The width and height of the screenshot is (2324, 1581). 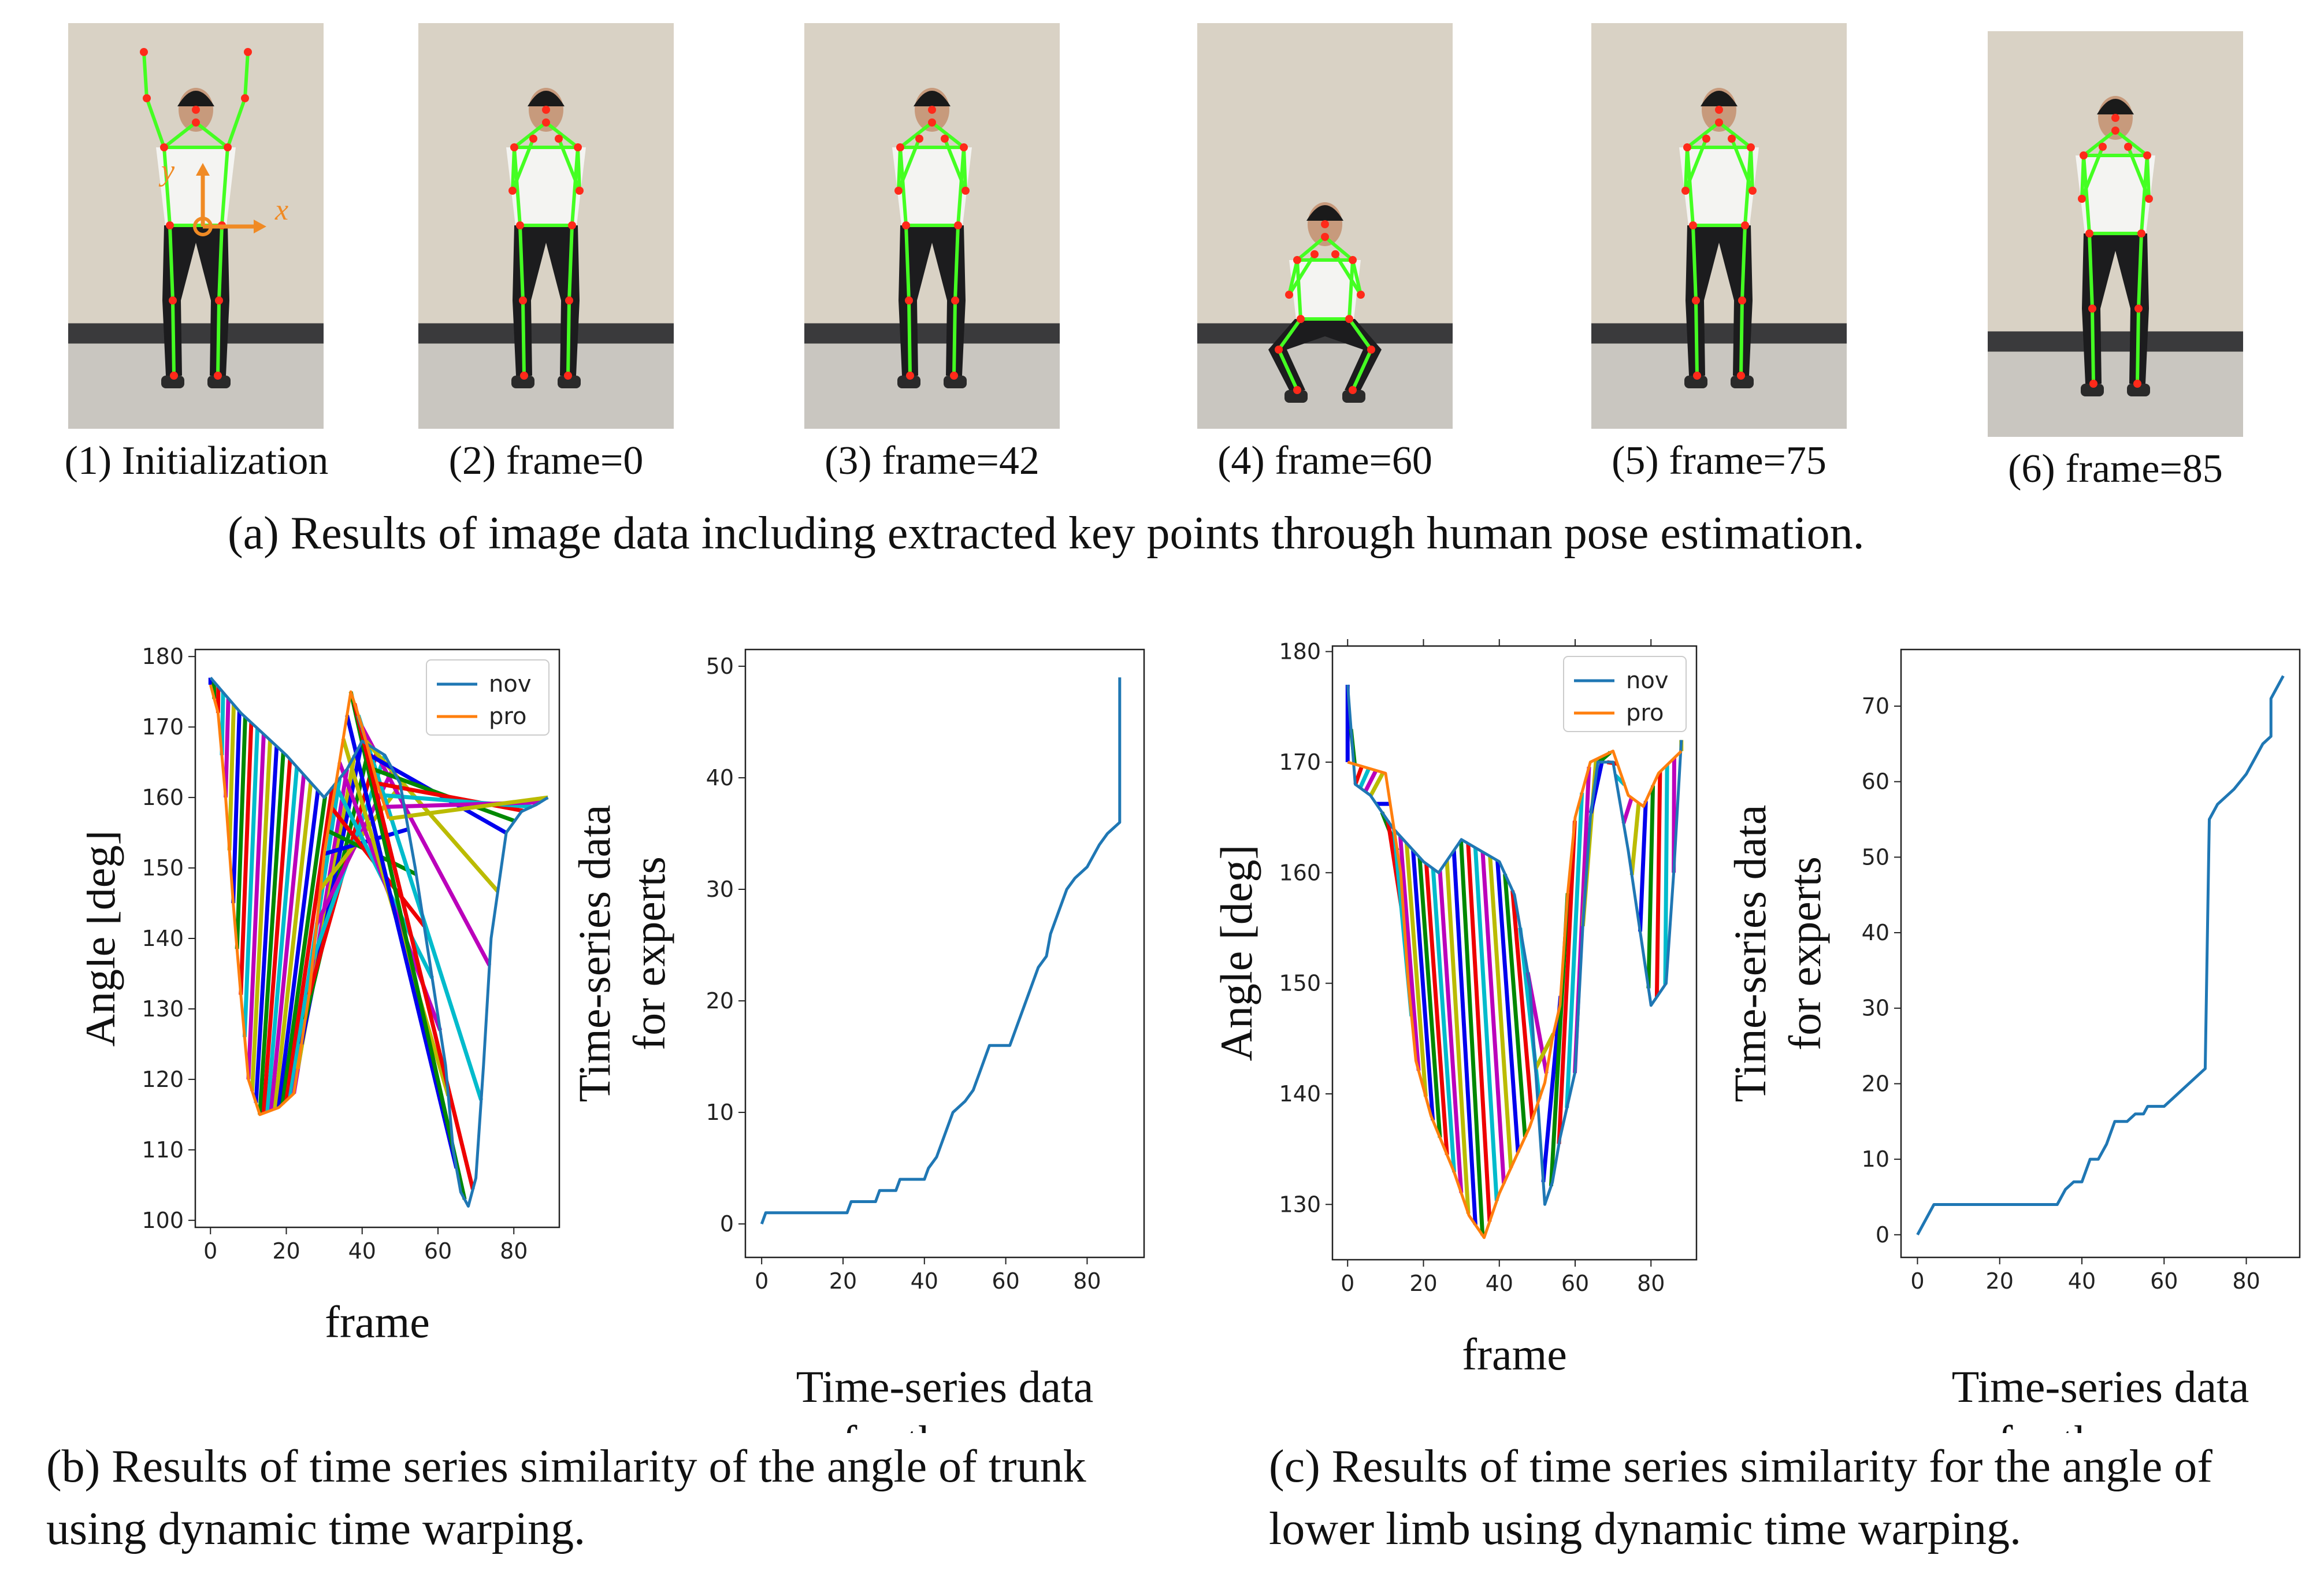 I want to click on photo-caption-1: (1) Initialization, so click(x=196, y=461).